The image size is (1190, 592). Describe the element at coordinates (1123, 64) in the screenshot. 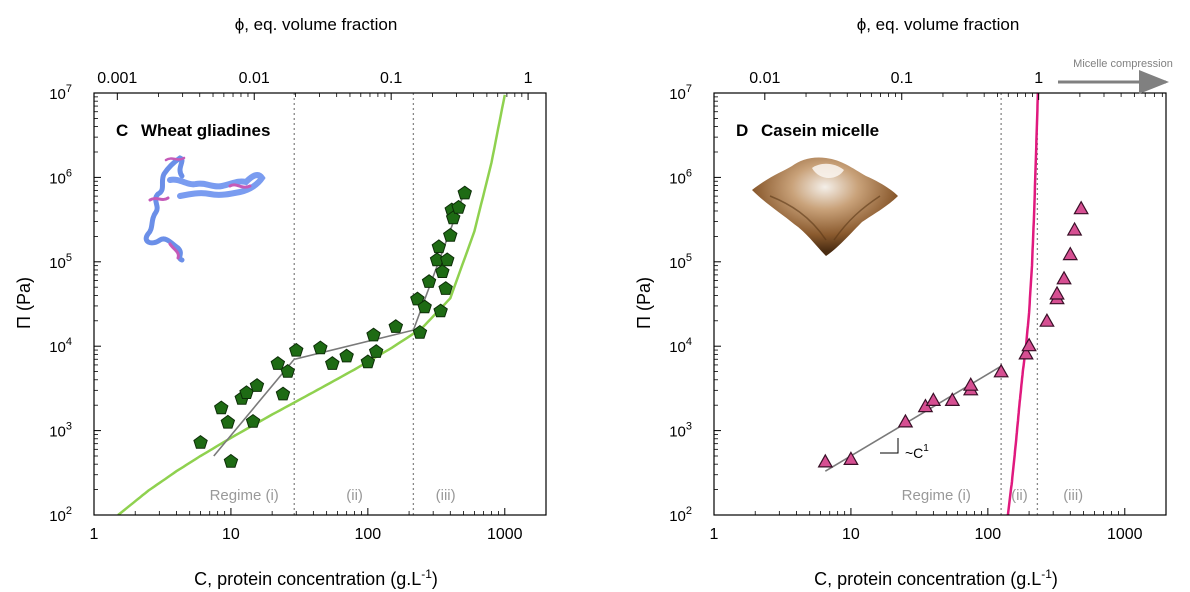

I see `micelle-compression-label: Micelle compression` at that location.